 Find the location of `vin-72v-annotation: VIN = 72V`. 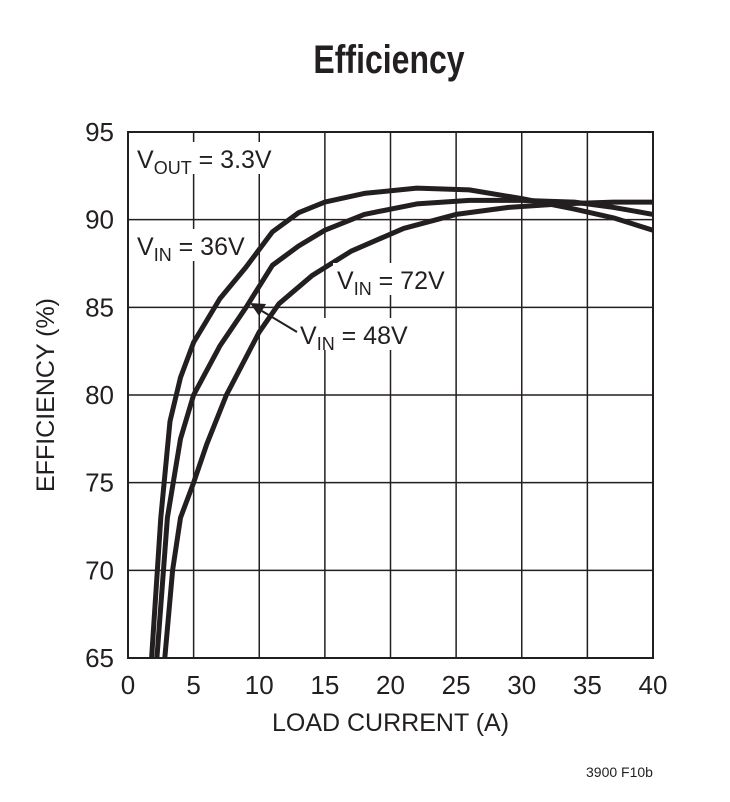

vin-72v-annotation: VIN = 72V is located at coordinates (391, 283).